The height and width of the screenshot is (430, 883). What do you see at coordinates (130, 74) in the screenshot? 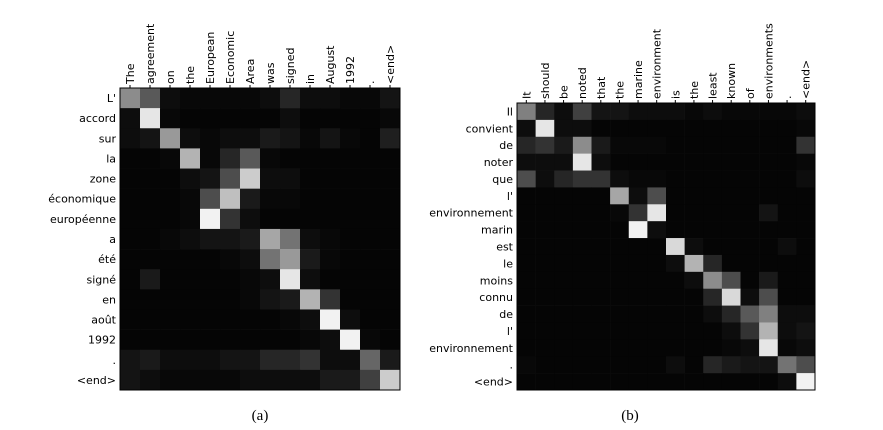
I see `x-label: The` at bounding box center [130, 74].